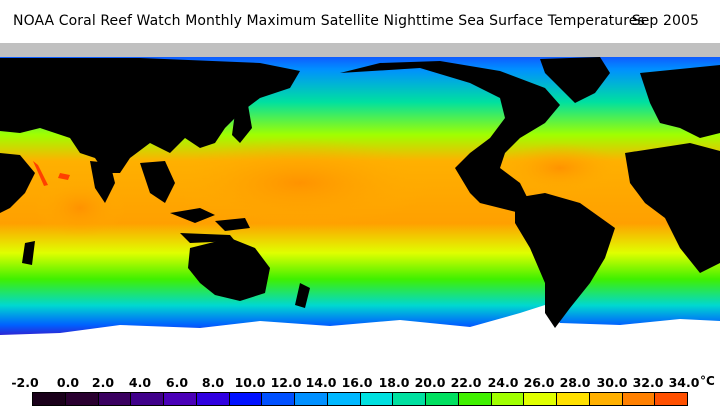 The height and width of the screenshot is (411, 720). What do you see at coordinates (539, 382) in the screenshot?
I see `tick-label: 26.0` at bounding box center [539, 382].